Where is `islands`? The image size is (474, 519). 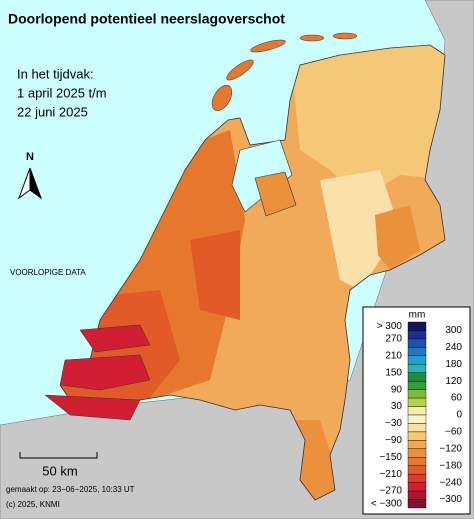 islands is located at coordinates (284, 72).